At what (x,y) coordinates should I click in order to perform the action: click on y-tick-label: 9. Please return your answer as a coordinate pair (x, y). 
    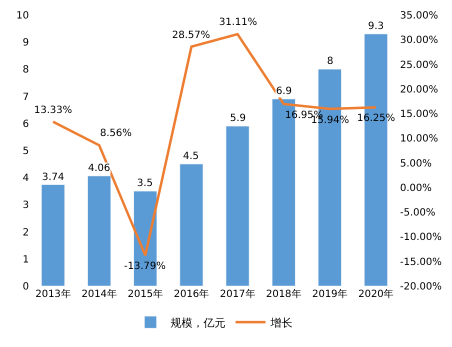
    Looking at the image, I should click on (25, 43).